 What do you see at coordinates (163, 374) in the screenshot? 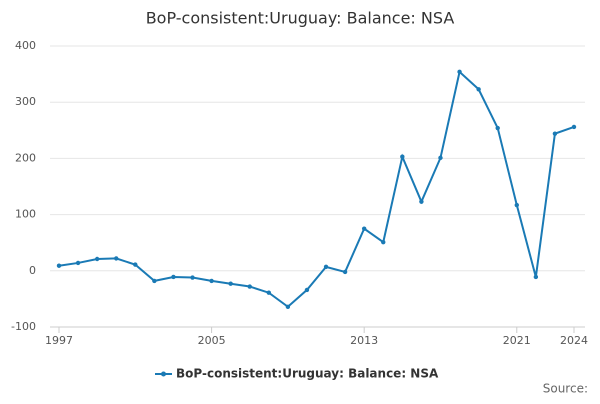
I see `legend-swatch-dot` at bounding box center [163, 374].